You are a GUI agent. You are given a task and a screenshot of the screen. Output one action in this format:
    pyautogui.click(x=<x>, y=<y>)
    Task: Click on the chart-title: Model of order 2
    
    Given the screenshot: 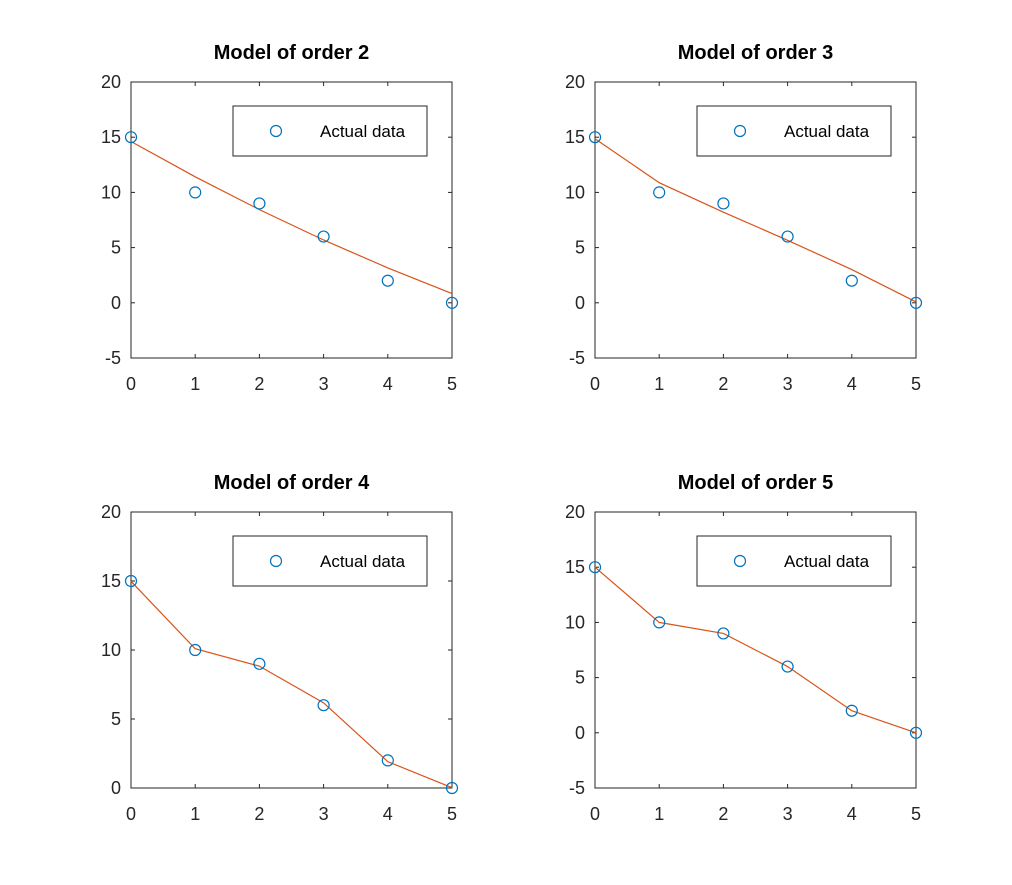 What is the action you would take?
    pyautogui.click(x=292, y=53)
    